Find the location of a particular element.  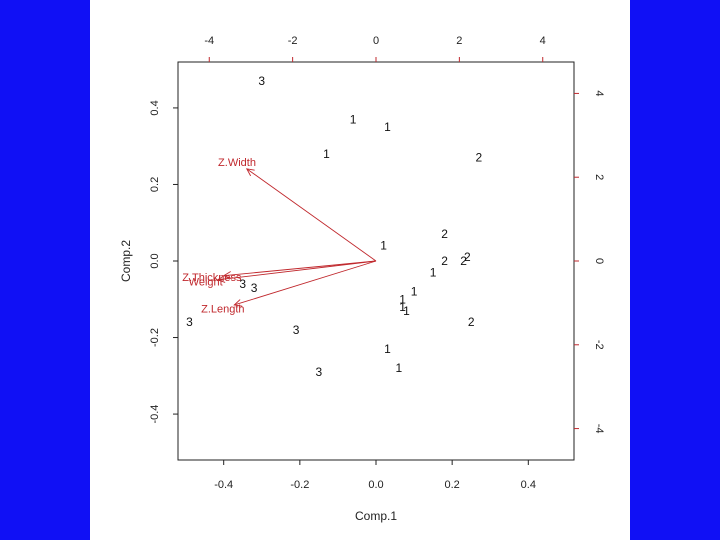

loading-label: Z.Width is located at coordinates (237, 163).